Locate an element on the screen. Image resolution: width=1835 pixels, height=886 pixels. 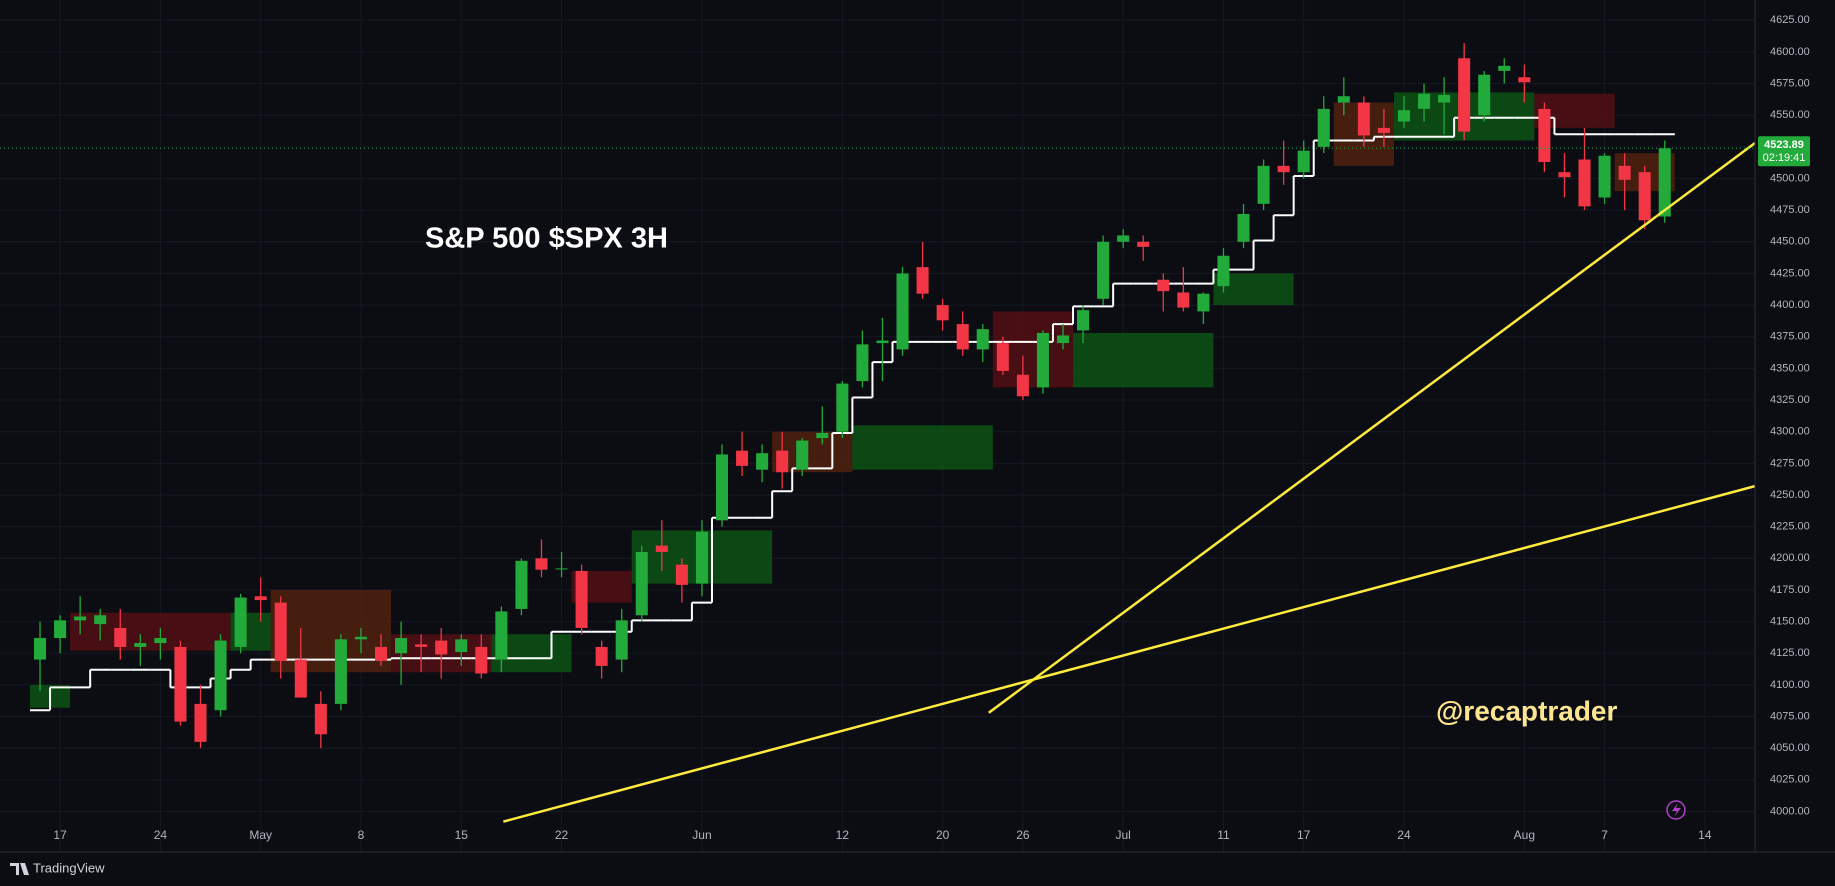
brand: TradingView is located at coordinates (69, 867).